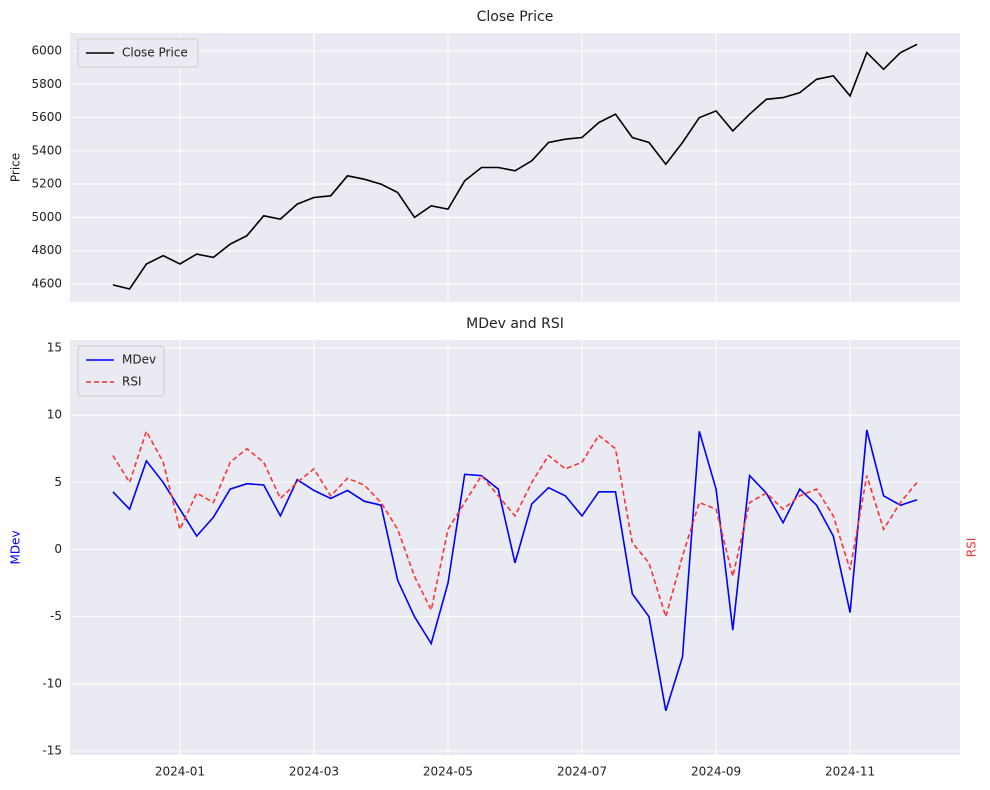 This screenshot has height=790, width=990. What do you see at coordinates (16, 547) in the screenshot?
I see `y-axis-label: MDev` at bounding box center [16, 547].